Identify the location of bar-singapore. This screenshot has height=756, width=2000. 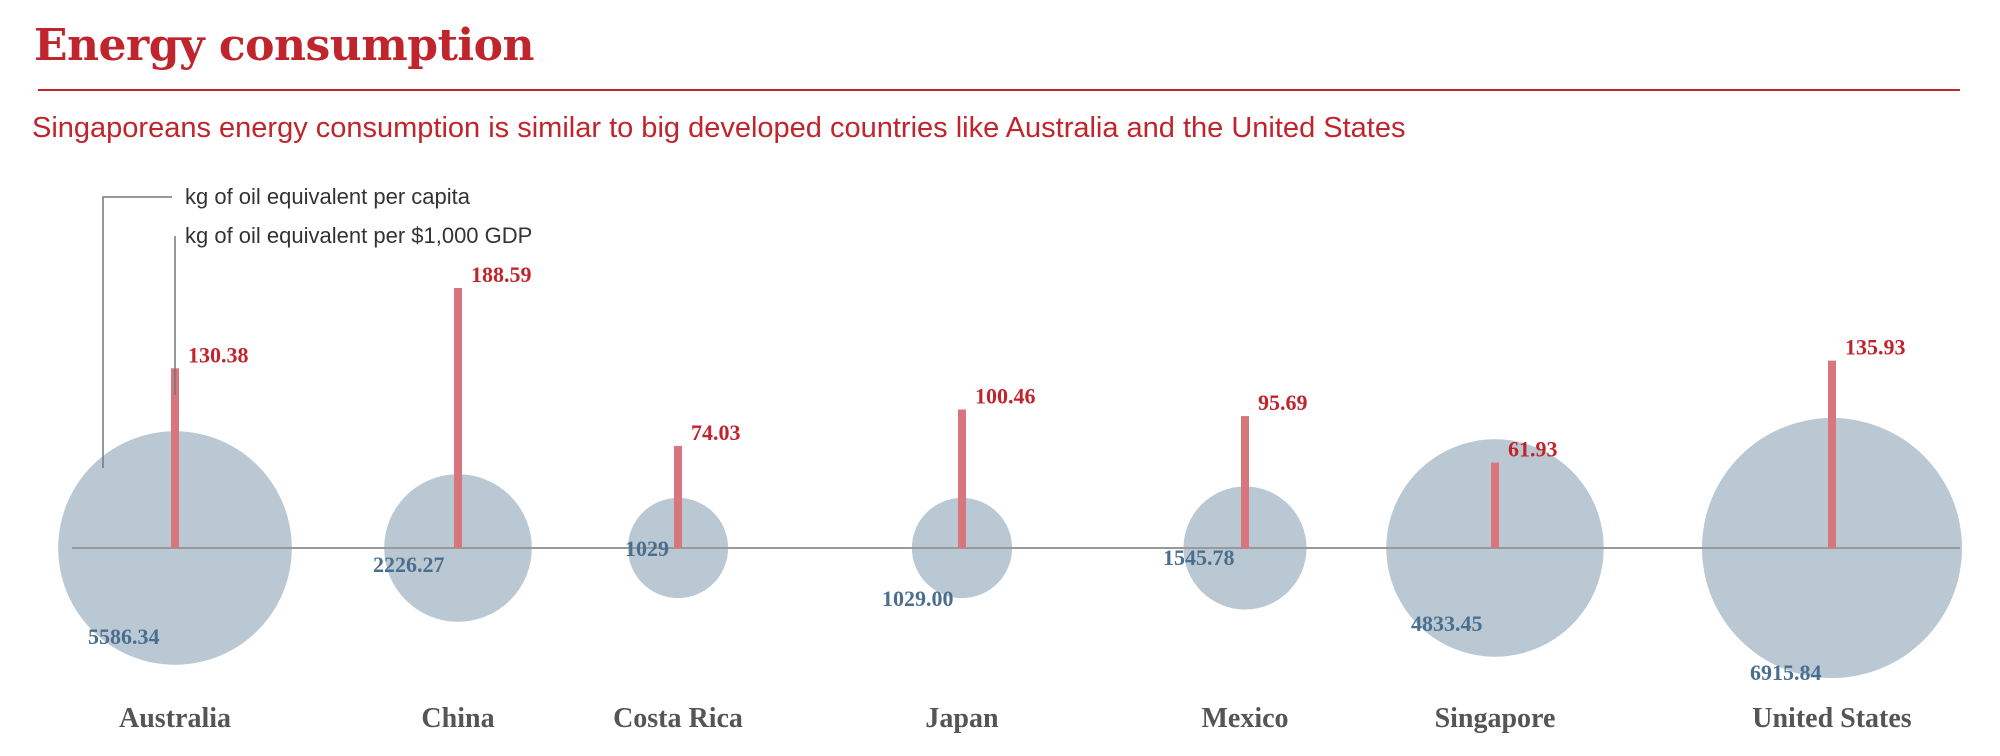
(1495, 505).